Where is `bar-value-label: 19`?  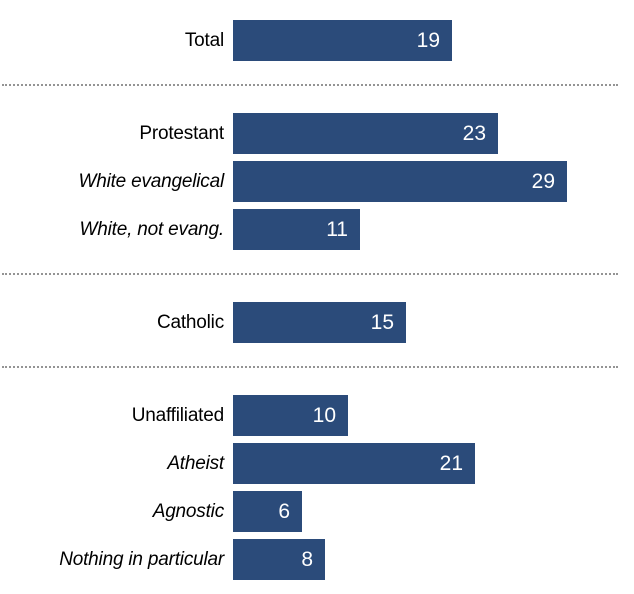 bar-value-label: 19 is located at coordinates (428, 40).